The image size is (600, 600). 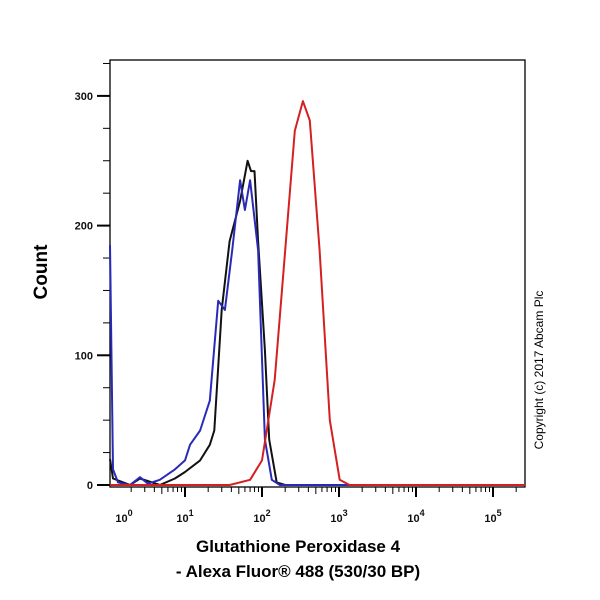 I want to click on x-axis-label-line2: - Alexa Fluor® 488 (530/30 BP), so click(x=298, y=571).